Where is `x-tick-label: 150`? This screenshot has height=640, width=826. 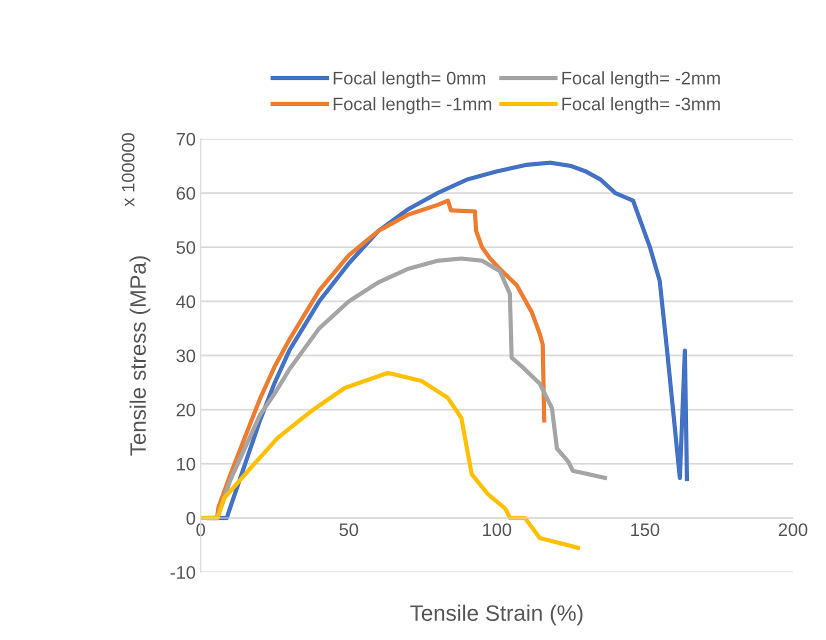 x-tick-label: 150 is located at coordinates (645, 529).